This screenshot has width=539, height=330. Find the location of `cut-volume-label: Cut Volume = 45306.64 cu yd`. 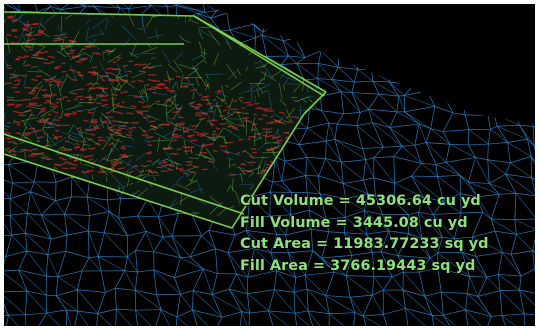

cut-volume-label: Cut Volume = 45306.64 cu yd is located at coordinates (360, 201).